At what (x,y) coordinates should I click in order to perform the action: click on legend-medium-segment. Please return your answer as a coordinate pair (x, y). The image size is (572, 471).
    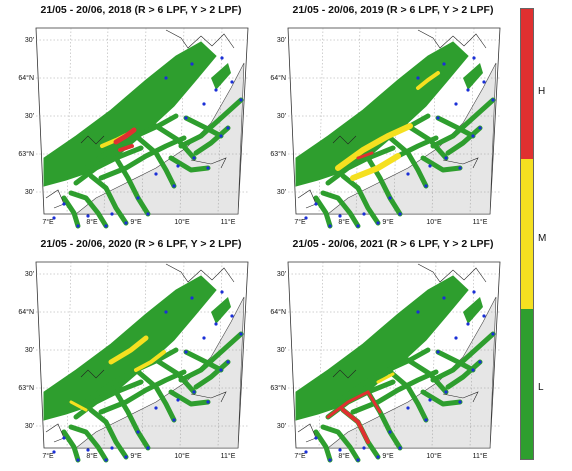
    Looking at the image, I should click on (527, 234).